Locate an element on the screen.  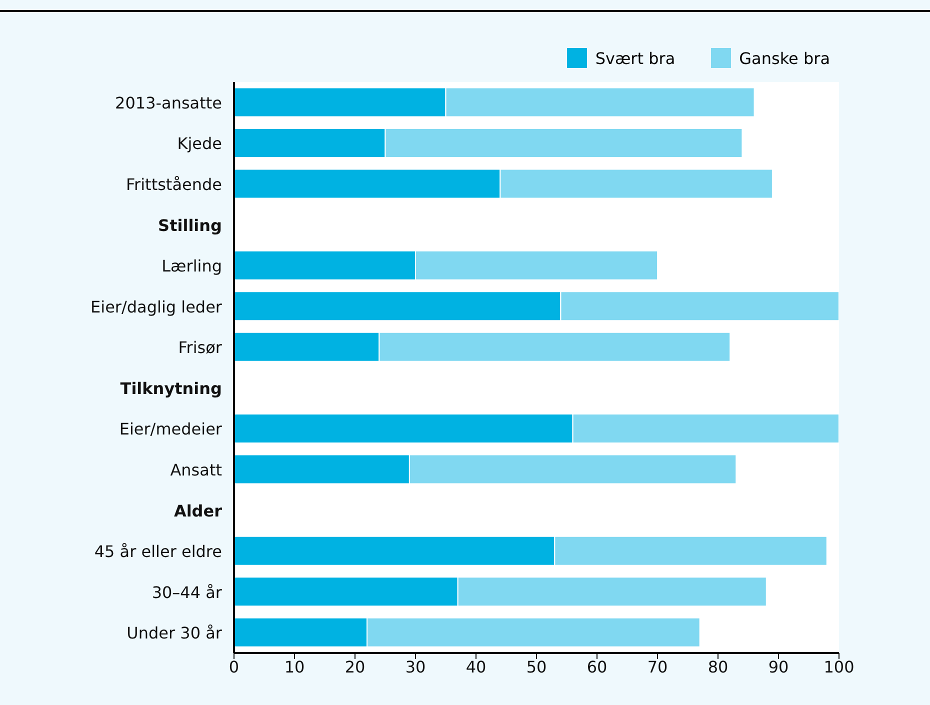
y-tick-label: Tilknytning is located at coordinates (171, 388).